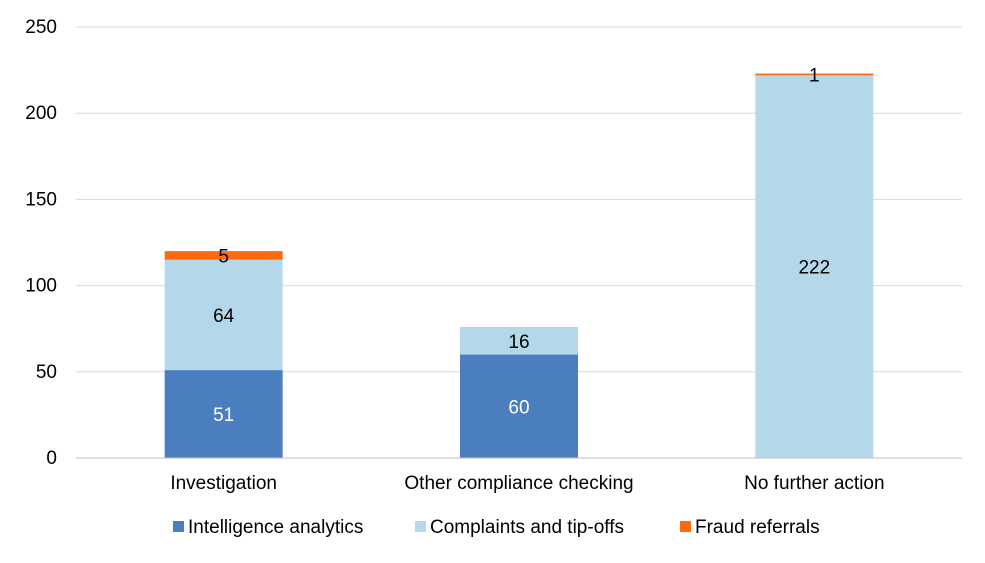 The width and height of the screenshot is (985, 563). I want to click on y-tick-label: 250, so click(41, 27).